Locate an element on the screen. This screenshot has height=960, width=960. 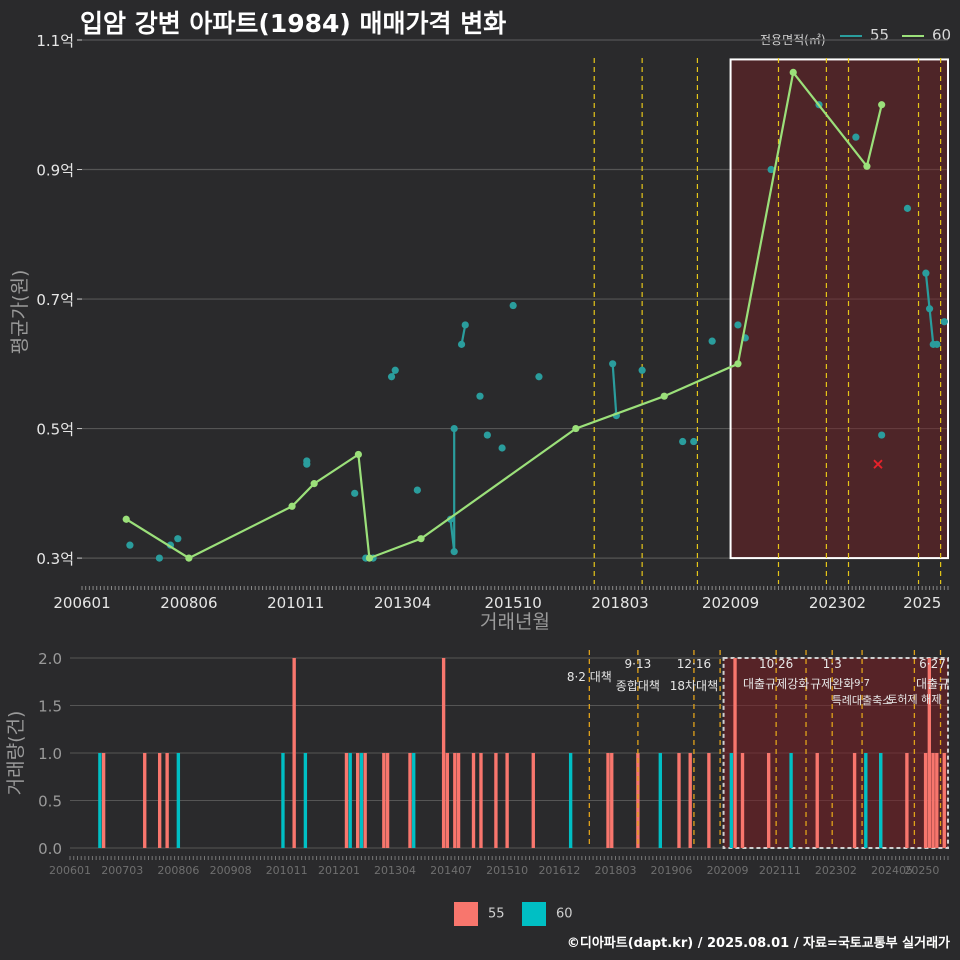
x-tick-label-1: 200806 is located at coordinates (188, 603).